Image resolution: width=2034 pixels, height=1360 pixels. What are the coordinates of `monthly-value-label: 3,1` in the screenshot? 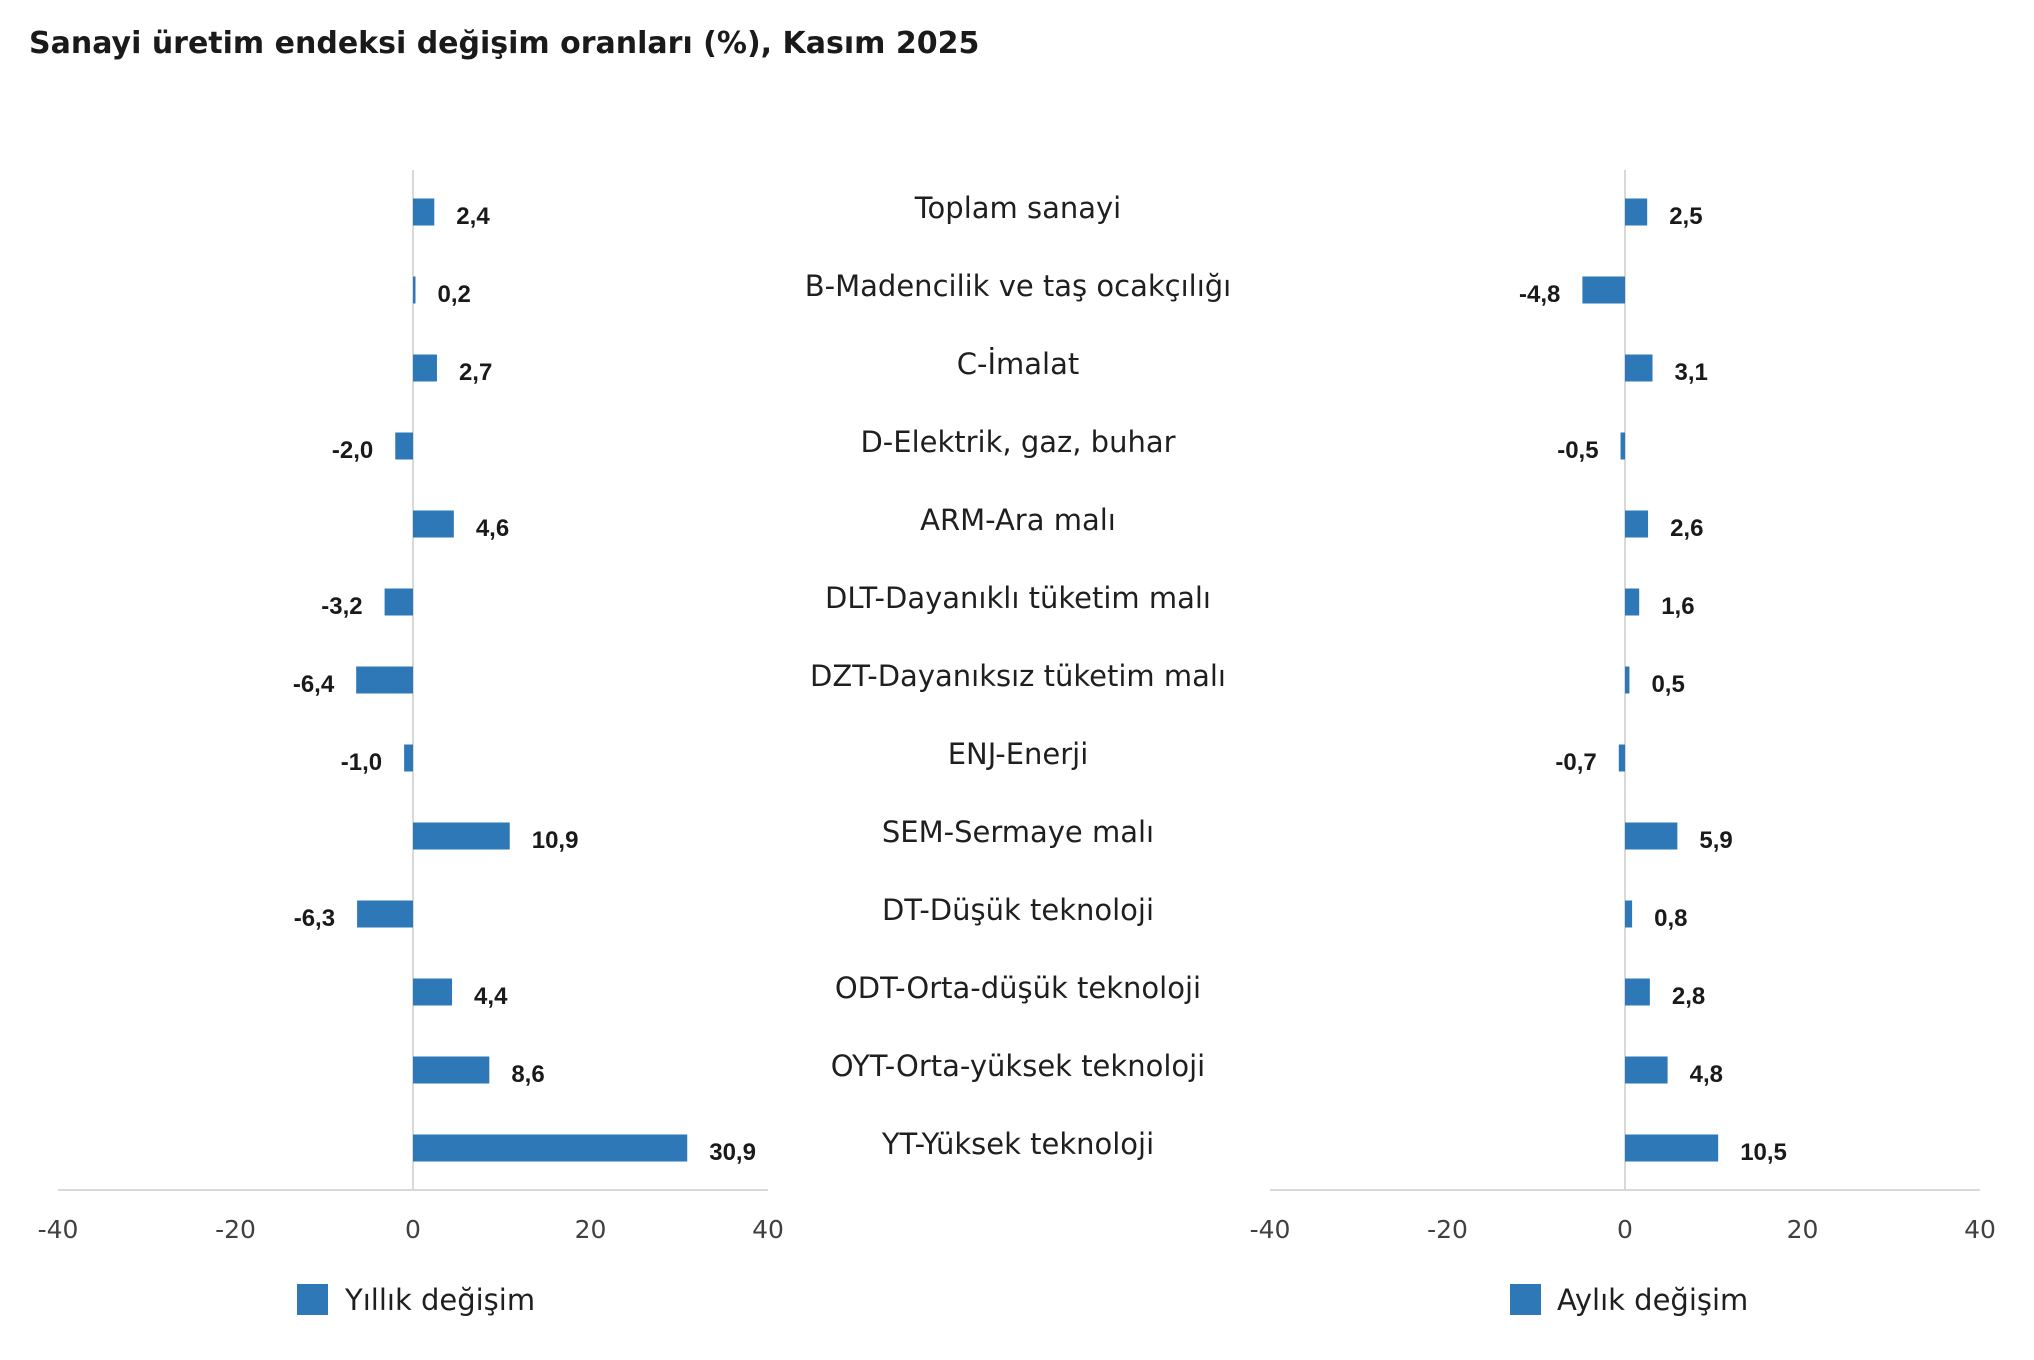 It's located at (1691, 372).